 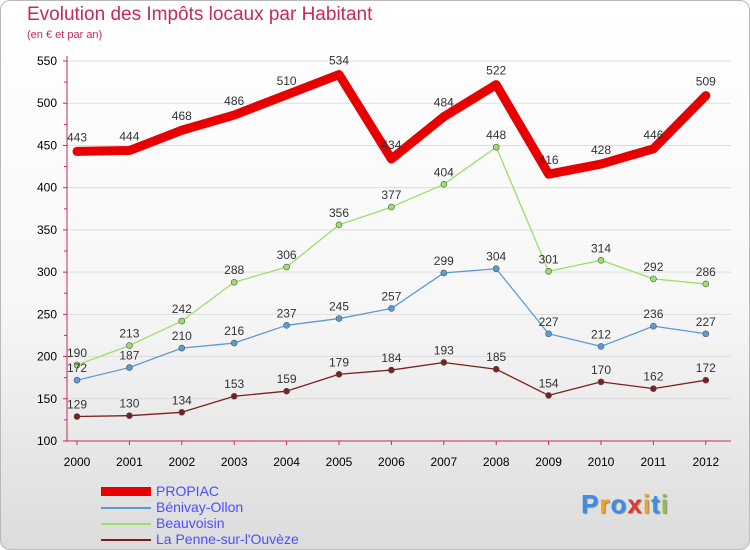 What do you see at coordinates (234, 462) in the screenshot?
I see `x-tick-label: 2003` at bounding box center [234, 462].